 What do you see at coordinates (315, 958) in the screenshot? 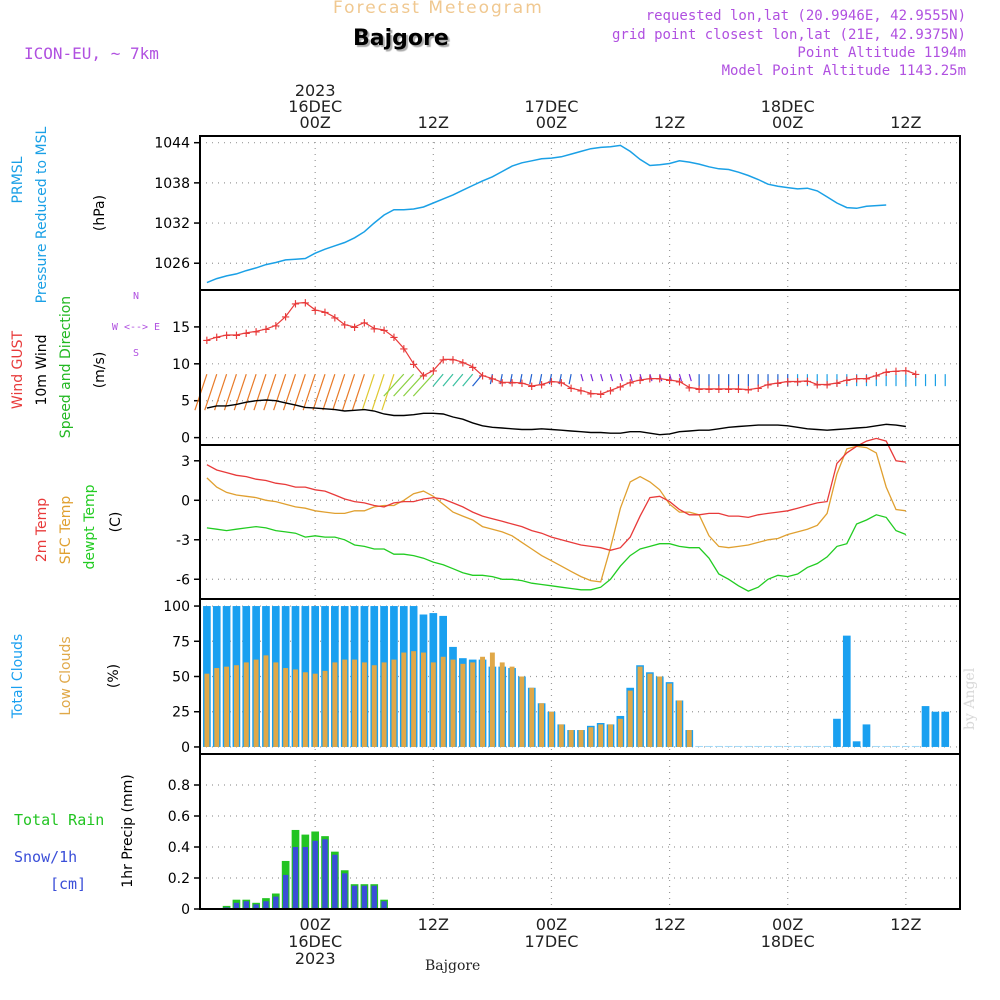
I see `bottom-time-label: 2023` at bounding box center [315, 958].